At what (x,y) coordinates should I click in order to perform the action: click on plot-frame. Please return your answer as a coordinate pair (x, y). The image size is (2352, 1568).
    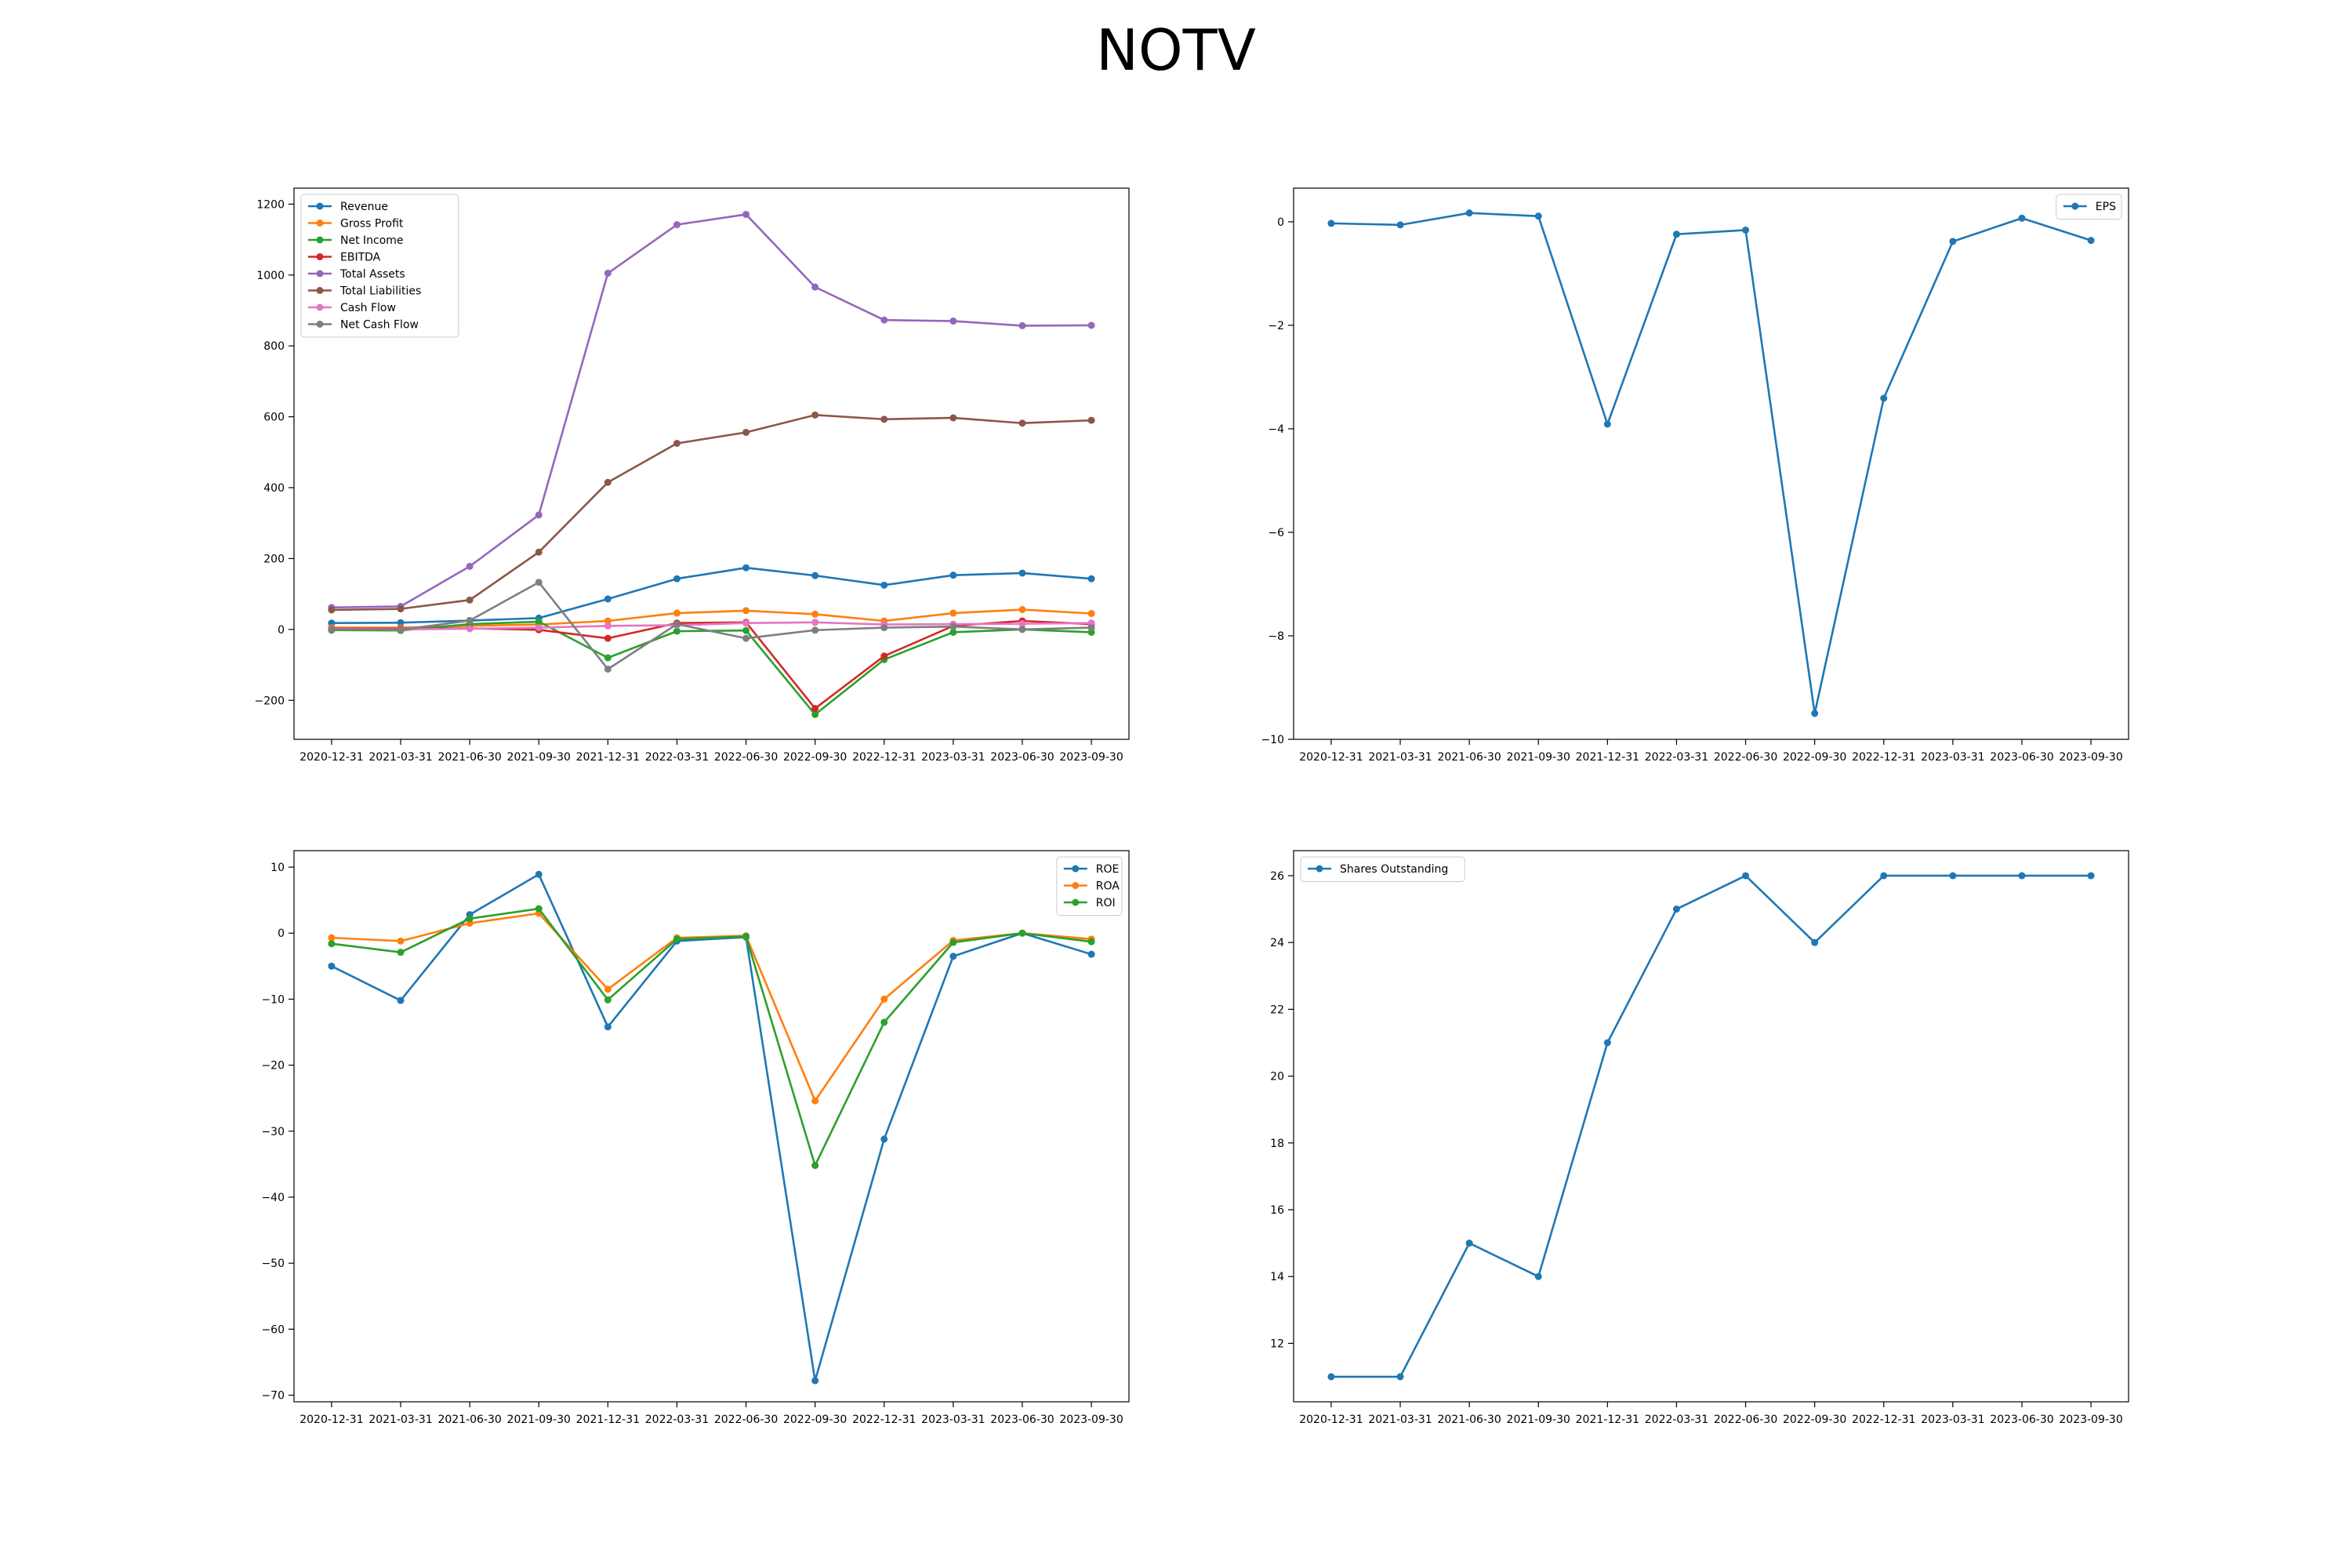
    Looking at the image, I should click on (1711, 463).